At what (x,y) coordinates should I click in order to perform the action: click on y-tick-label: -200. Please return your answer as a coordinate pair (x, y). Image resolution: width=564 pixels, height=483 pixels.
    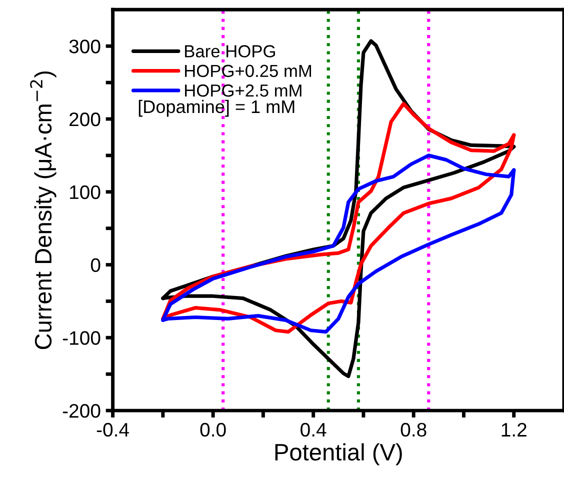
    Looking at the image, I should click on (81, 411).